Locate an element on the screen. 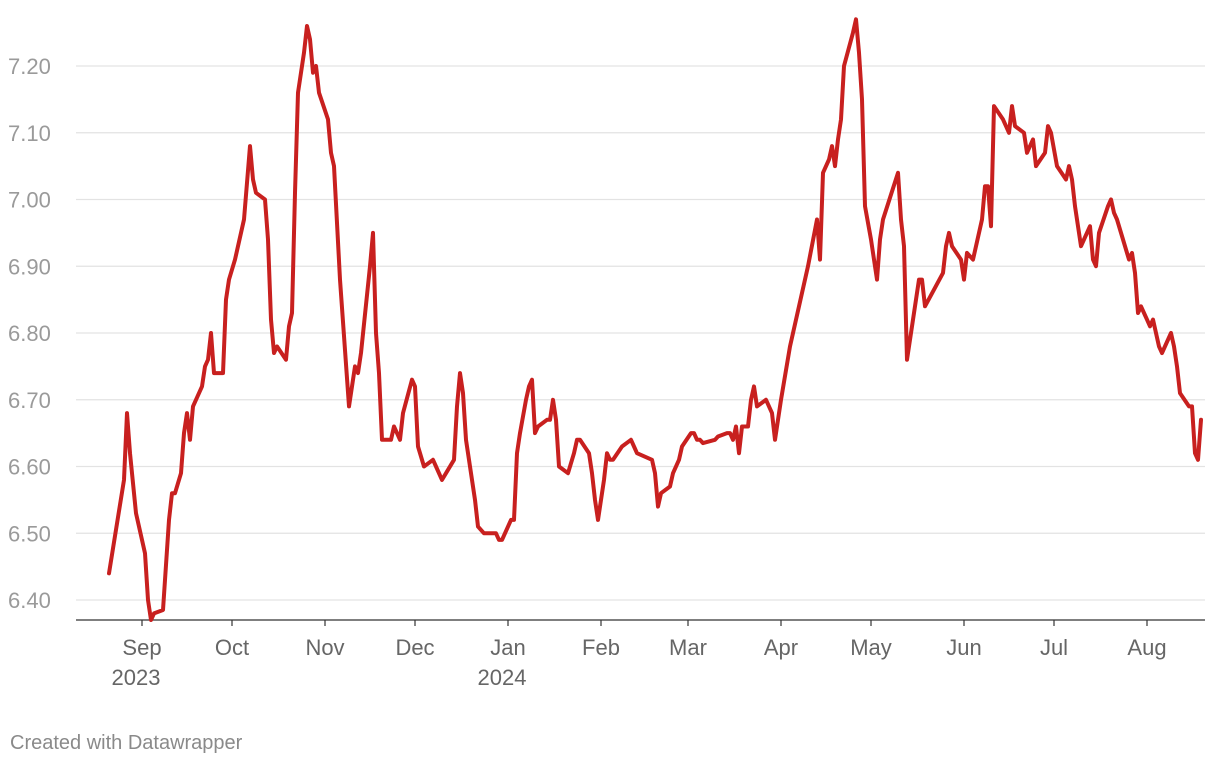 The width and height of the screenshot is (1220, 768). y-axis-tick-labels: 6.40 6.50 6.60 6.70 6.80 6.90 7.00 7.10 7.20 is located at coordinates (29, 333).